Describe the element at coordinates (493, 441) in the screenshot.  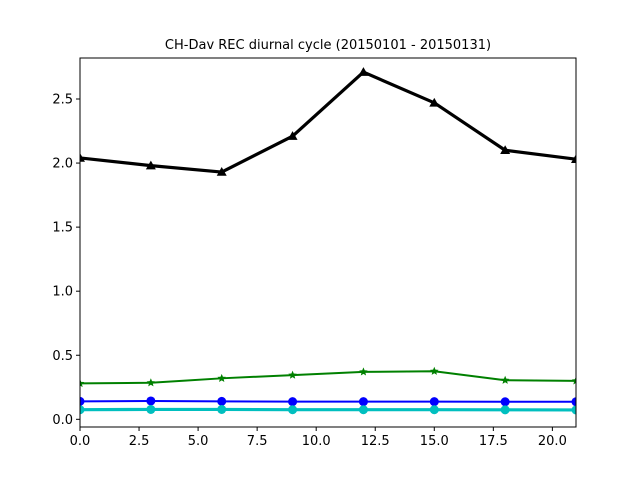
I see `x-tick-label: 17.5` at that location.